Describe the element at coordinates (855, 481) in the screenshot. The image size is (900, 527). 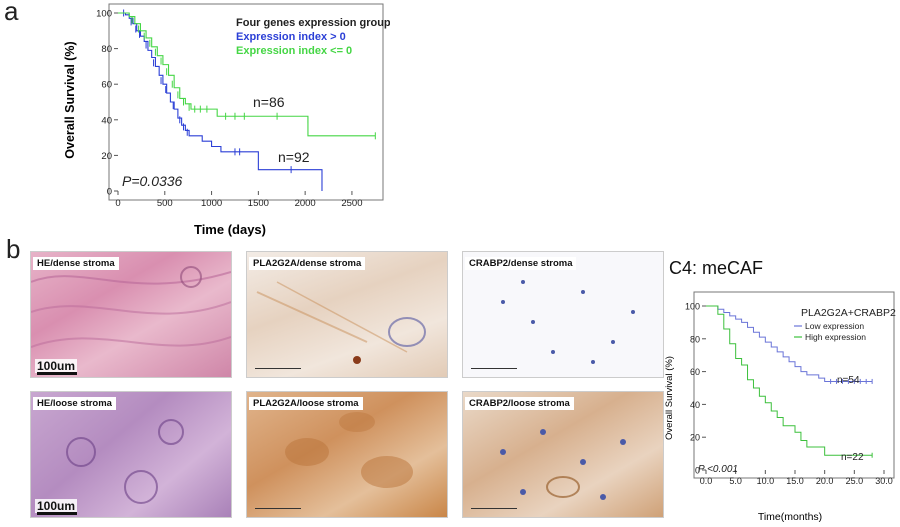
I see `x-tick-label: 25.0` at that location.